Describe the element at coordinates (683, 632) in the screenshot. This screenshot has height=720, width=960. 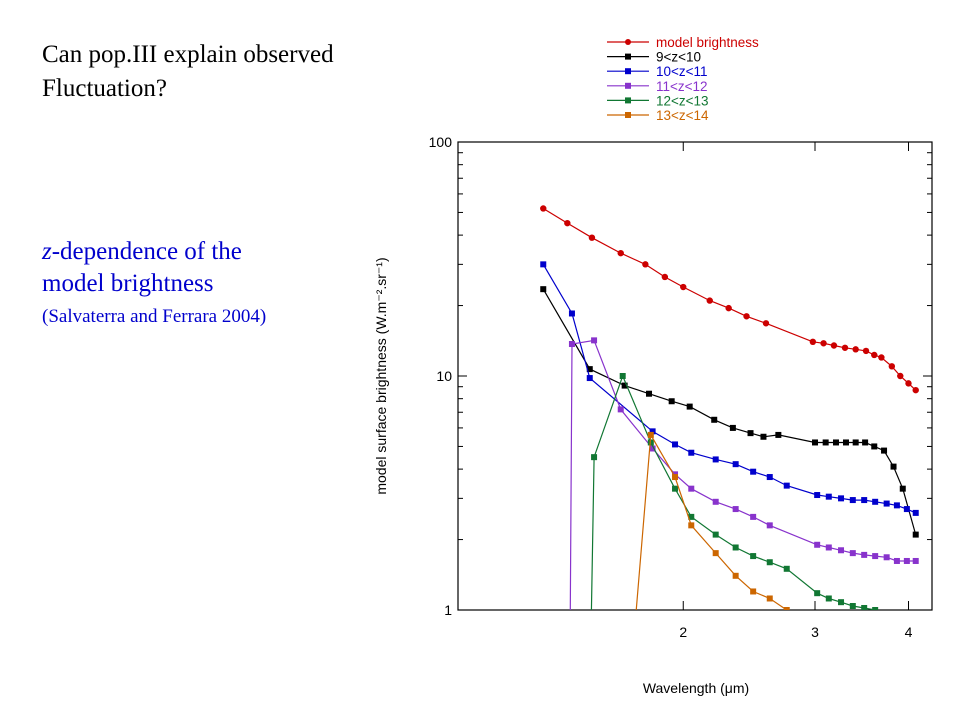
I see `x-tick-label: 2` at that location.